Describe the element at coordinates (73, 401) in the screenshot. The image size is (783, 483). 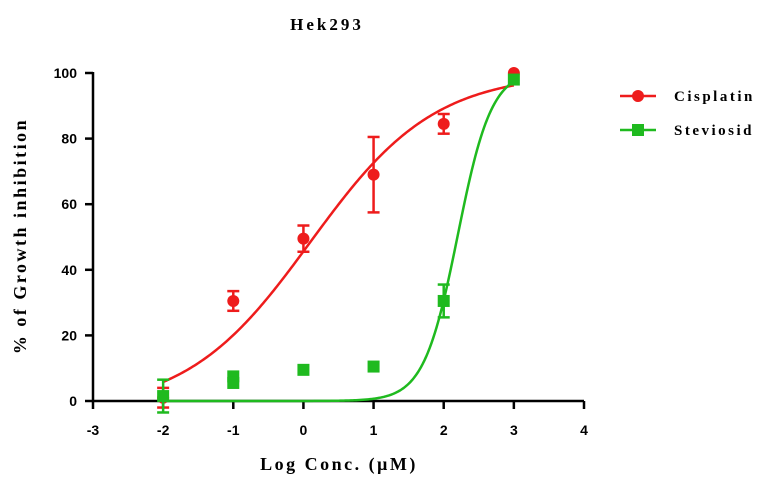
I see `y-tick-label: 0` at that location.